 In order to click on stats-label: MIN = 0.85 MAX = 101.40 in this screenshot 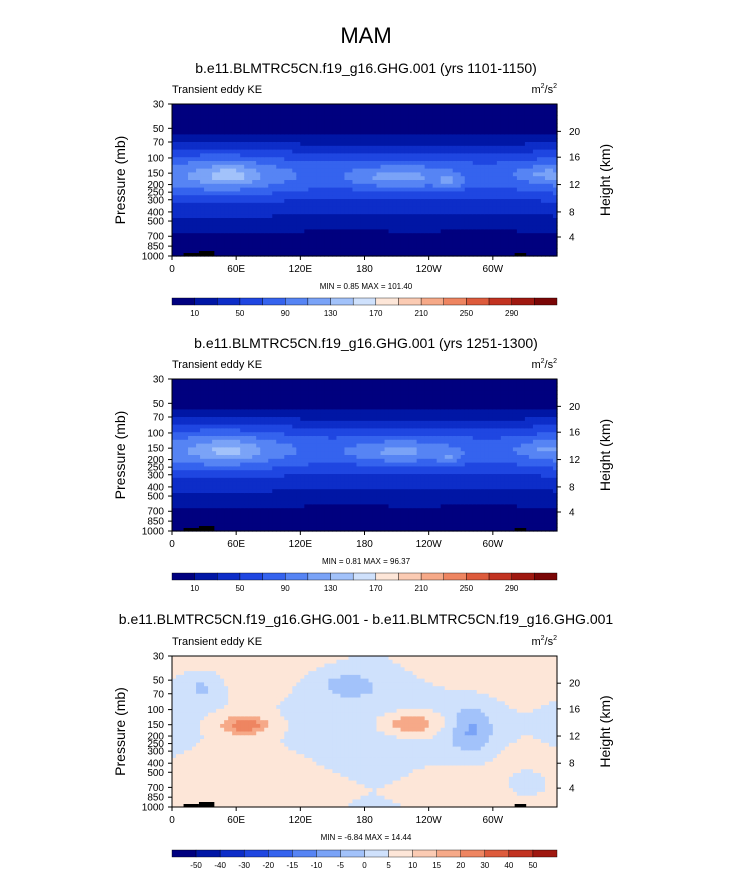, I will do `click(366, 286)`.